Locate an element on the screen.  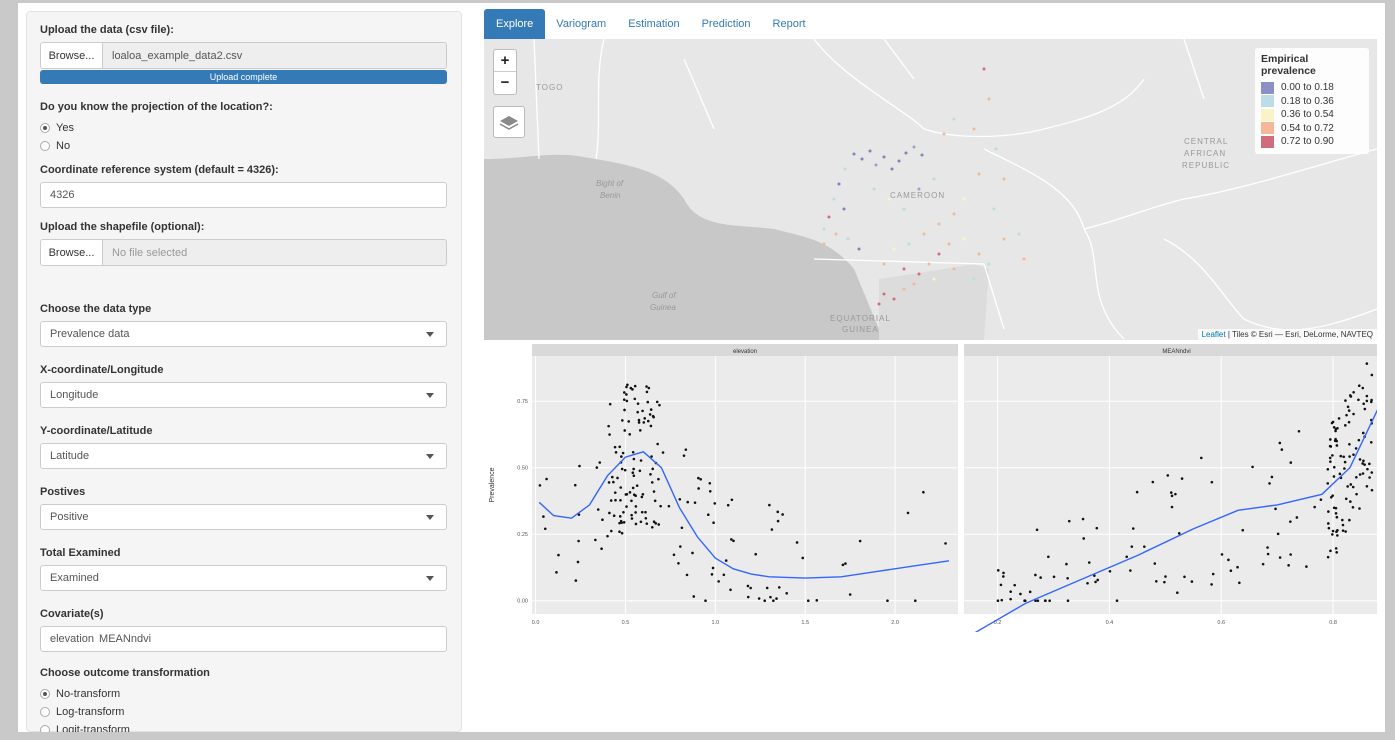
crs-input: 4326 is located at coordinates (243, 195).